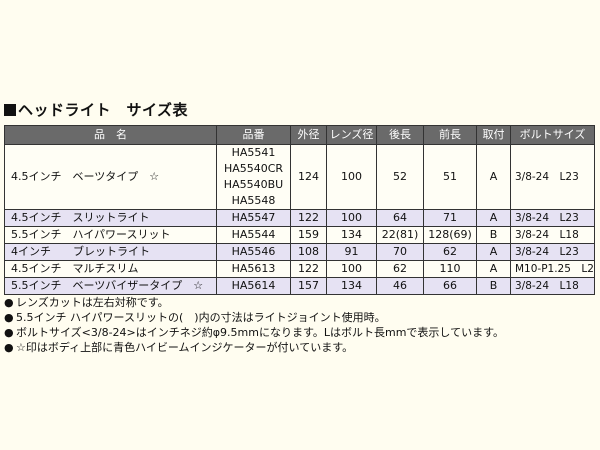 This screenshot has height=450, width=600. What do you see at coordinates (351, 252) in the screenshot?
I see `lens-diameter: 91` at bounding box center [351, 252].